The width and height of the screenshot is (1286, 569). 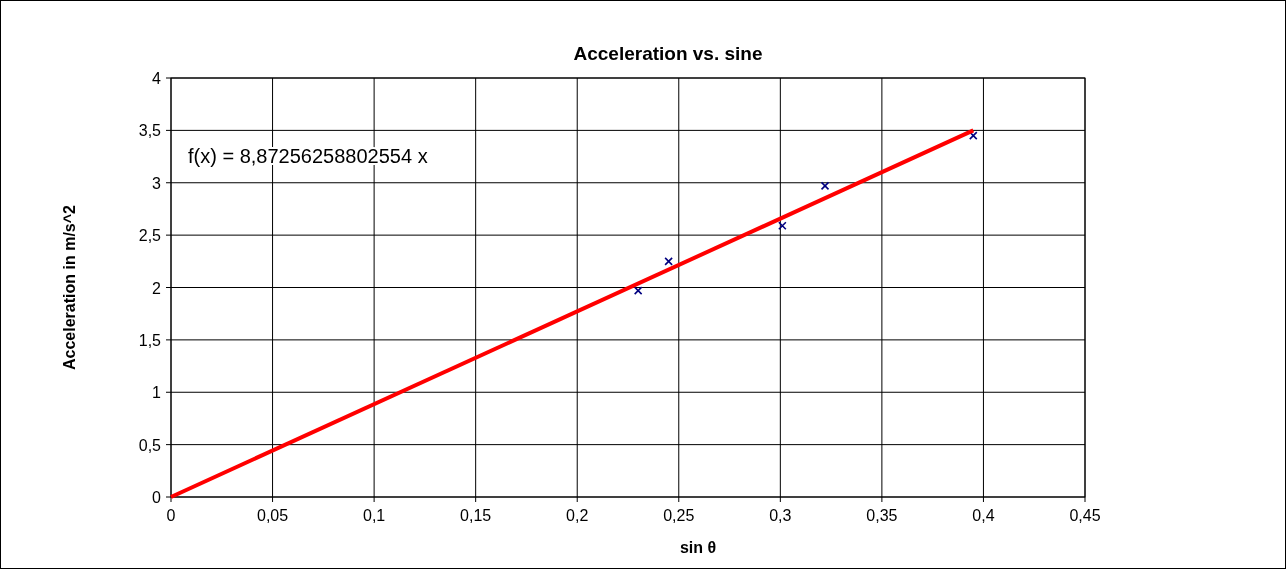 I want to click on chart-title: Acceleration vs. sine, so click(x=668, y=53).